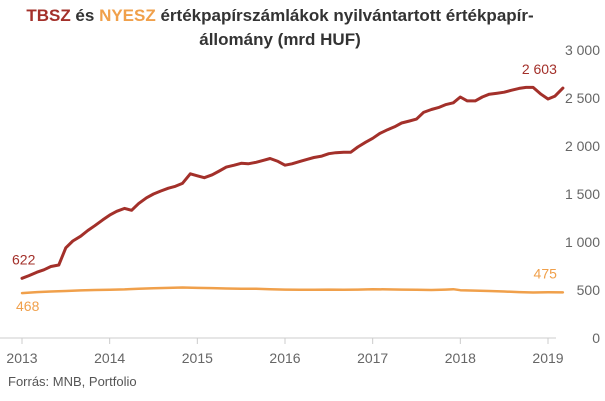  Describe the element at coordinates (539, 69) in the screenshot. I see `data-label-tbsz: 2 603` at that location.